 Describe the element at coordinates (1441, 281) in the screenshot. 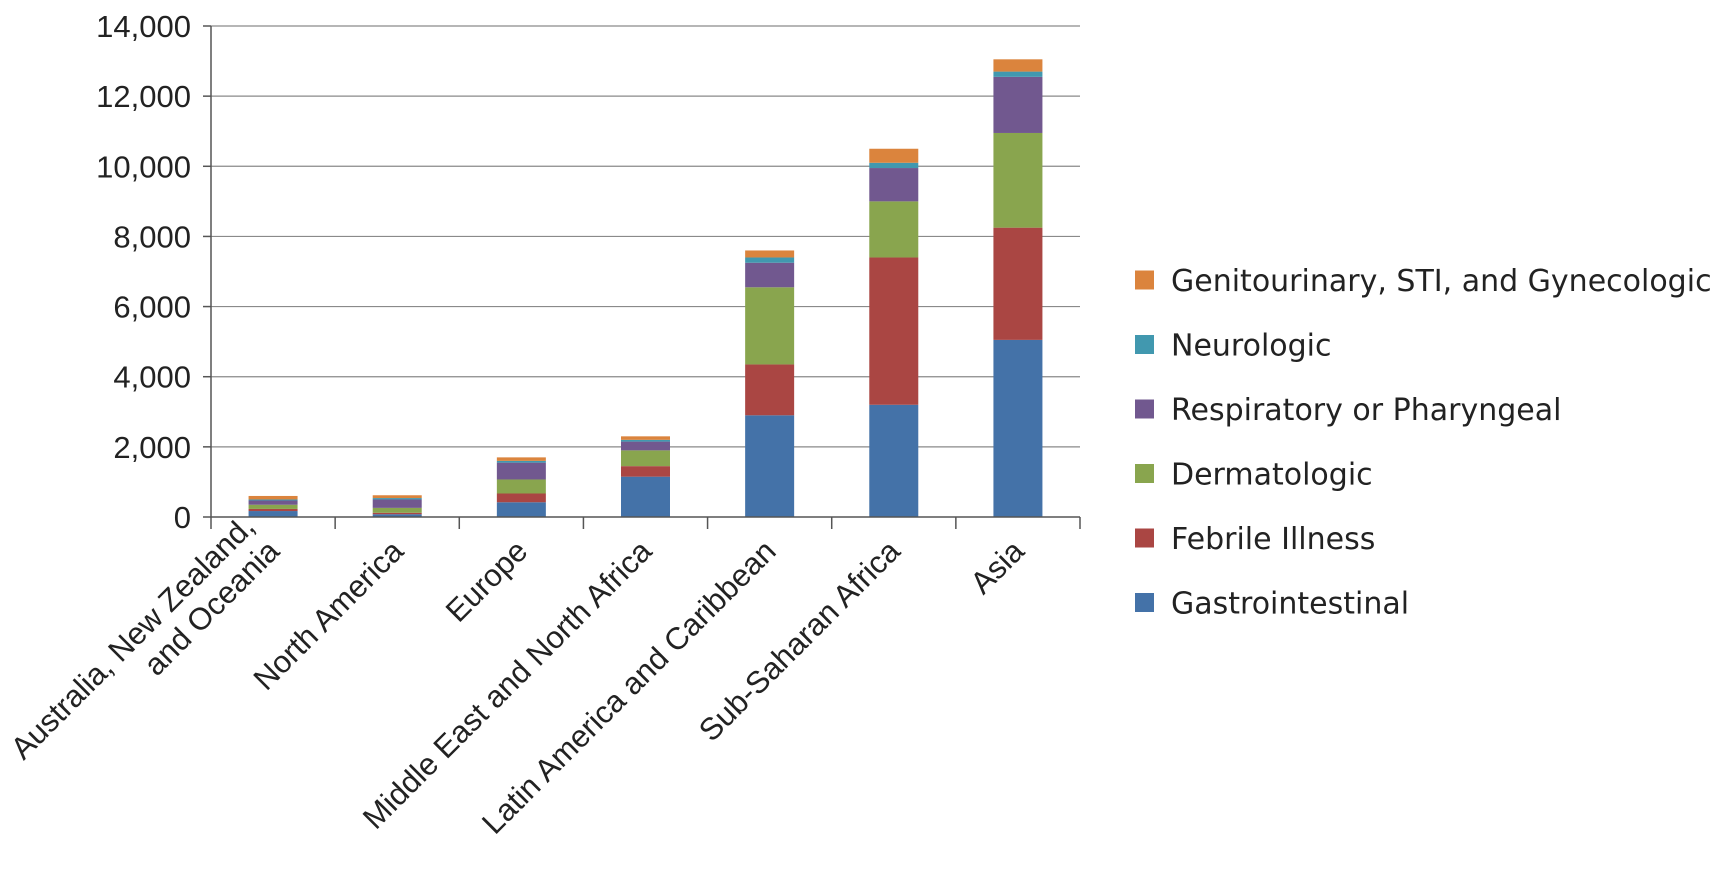

I see `legend-label: Genitourinary, STI, and Gynecologic` at that location.